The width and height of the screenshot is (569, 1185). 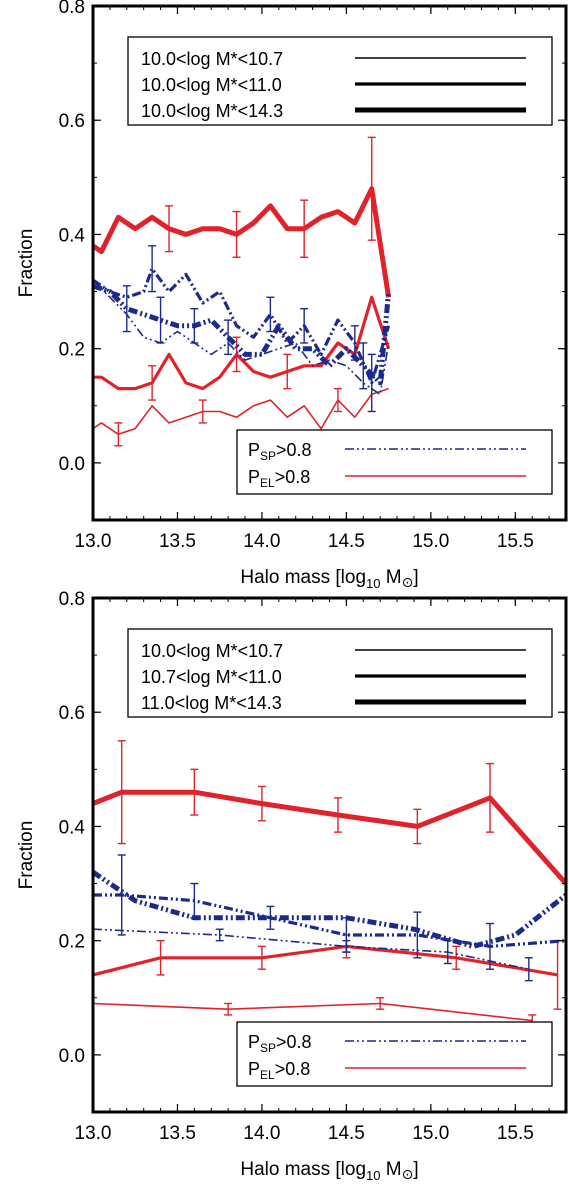 I want to click on series-group, so click(x=242, y=291).